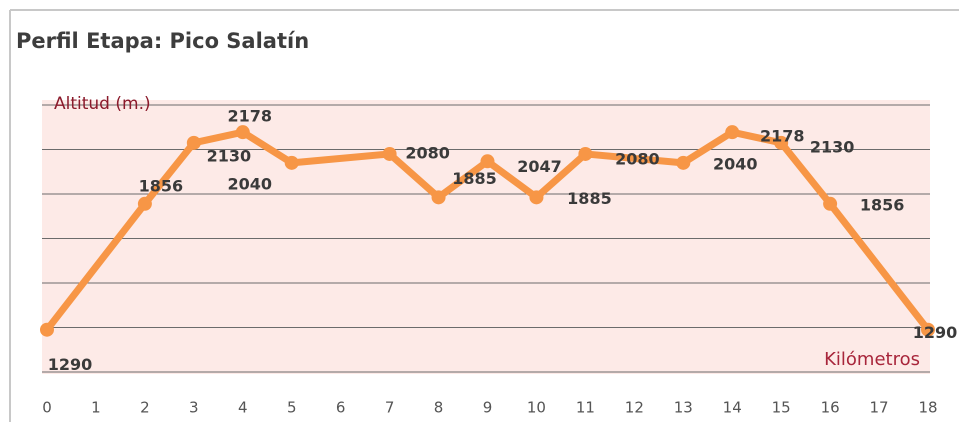 Image resolution: width=959 pixels, height=426 pixels. I want to click on data-label: 2047, so click(539, 166).